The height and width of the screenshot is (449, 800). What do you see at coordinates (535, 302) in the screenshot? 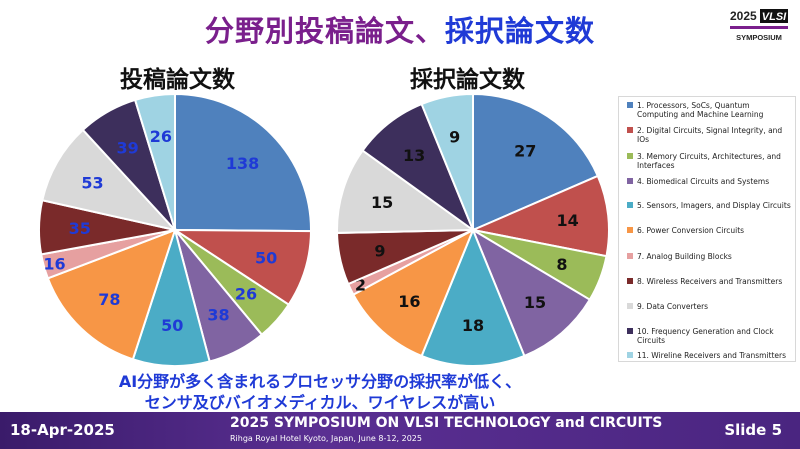
I see `accepted-label-4: 15` at bounding box center [535, 302].